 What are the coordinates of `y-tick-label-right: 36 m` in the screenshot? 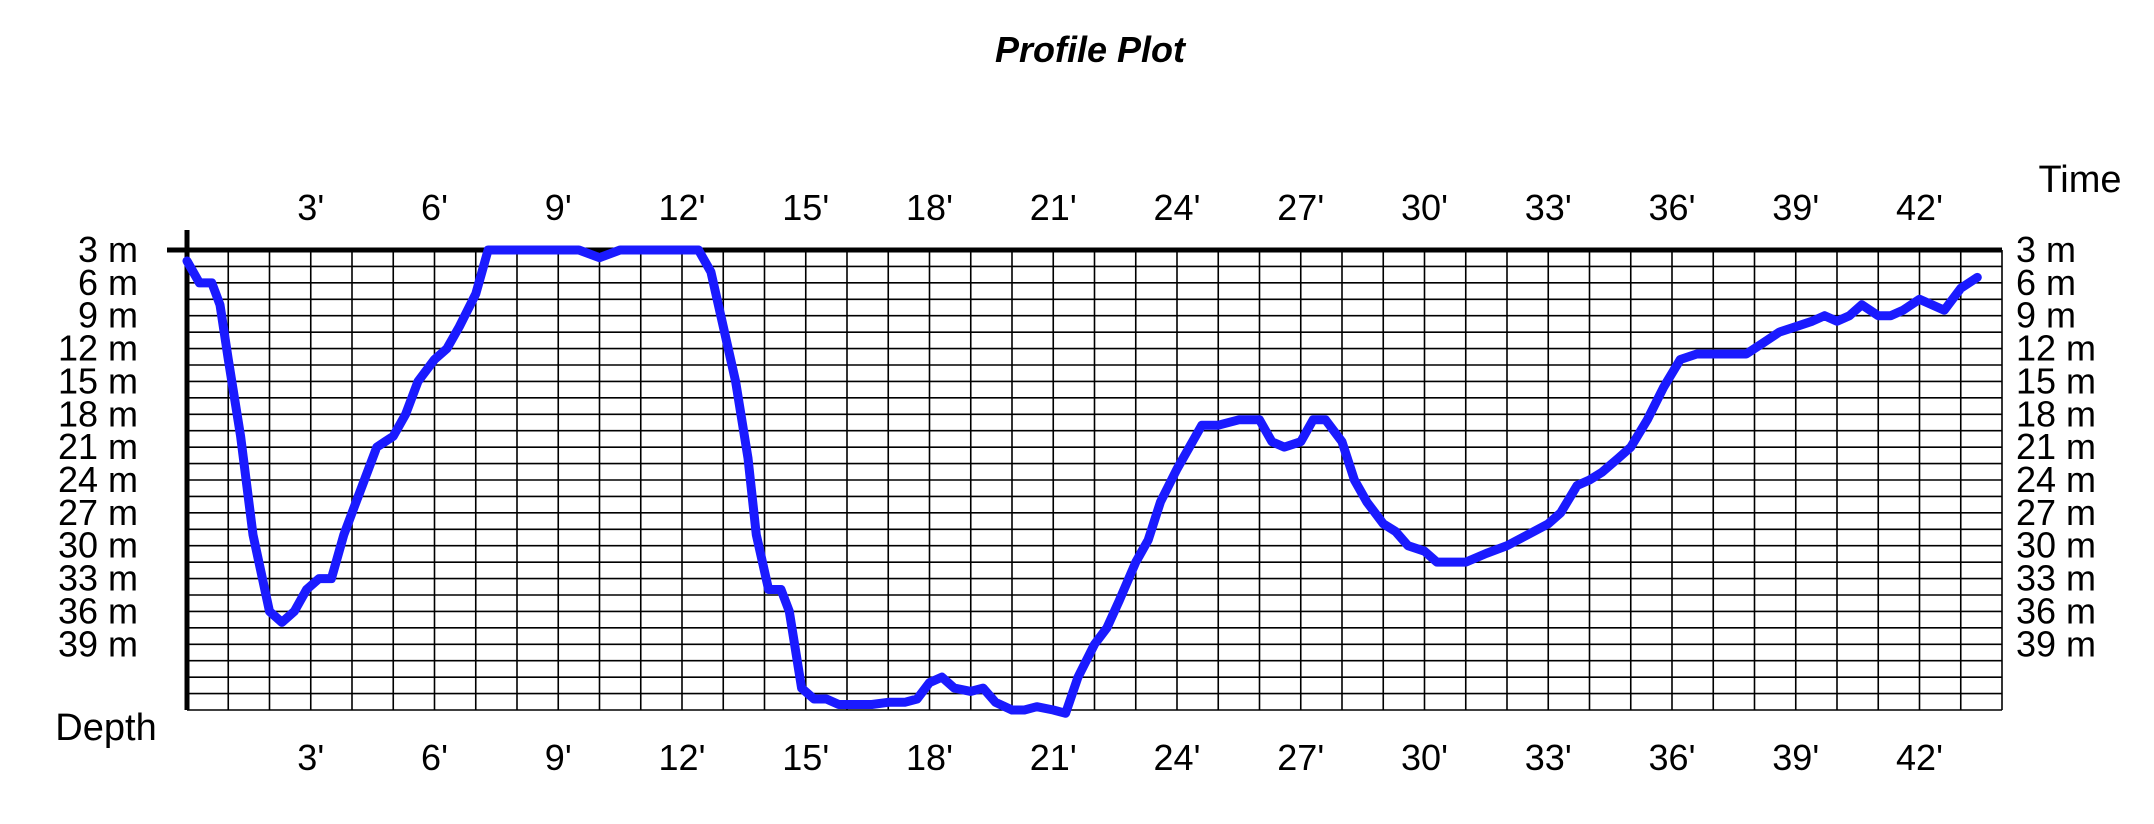 It's located at (2056, 610).